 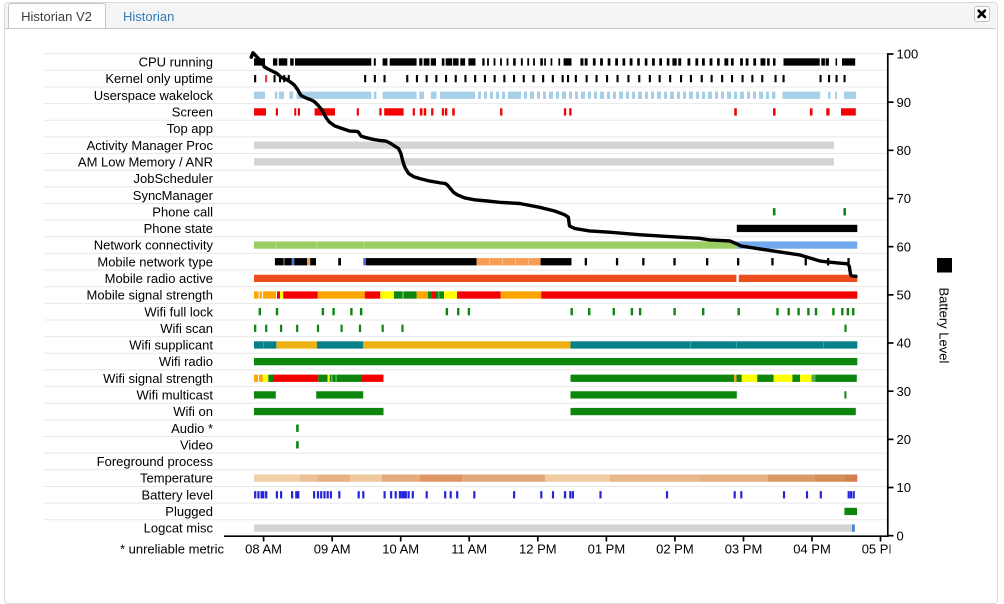 What do you see at coordinates (173, 195) in the screenshot?
I see `svg-text: SyncManager` at bounding box center [173, 195].